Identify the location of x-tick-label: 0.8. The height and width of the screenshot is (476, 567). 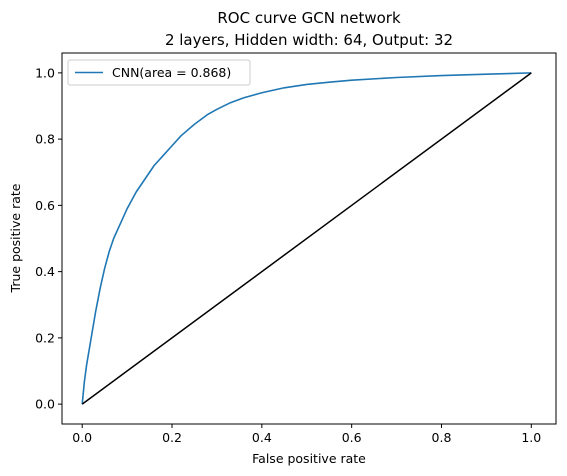
(442, 437).